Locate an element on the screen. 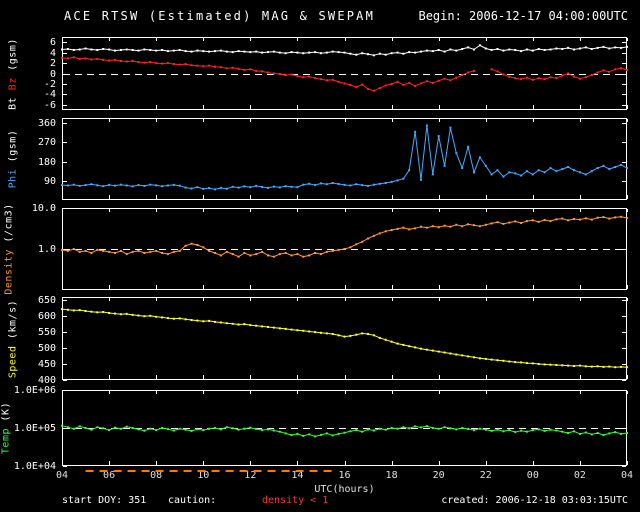 This screenshot has width=640, height=512. y-tick-label: 360 is located at coordinates (46, 123).